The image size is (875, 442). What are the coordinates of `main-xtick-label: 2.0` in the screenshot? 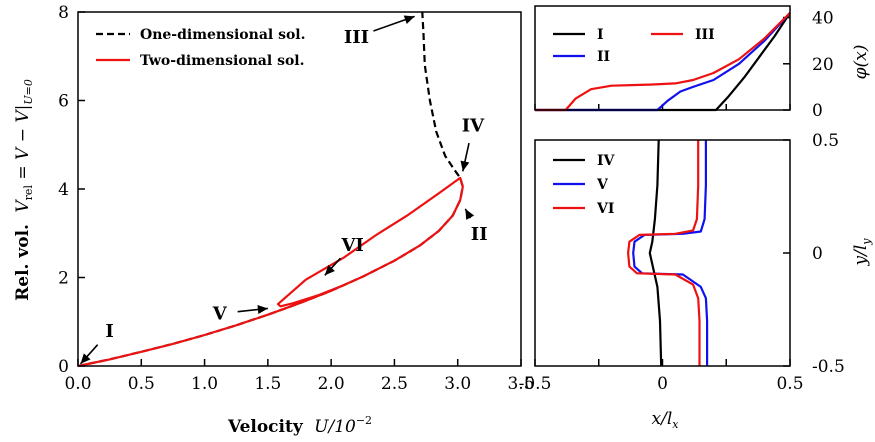 It's located at (331, 384).